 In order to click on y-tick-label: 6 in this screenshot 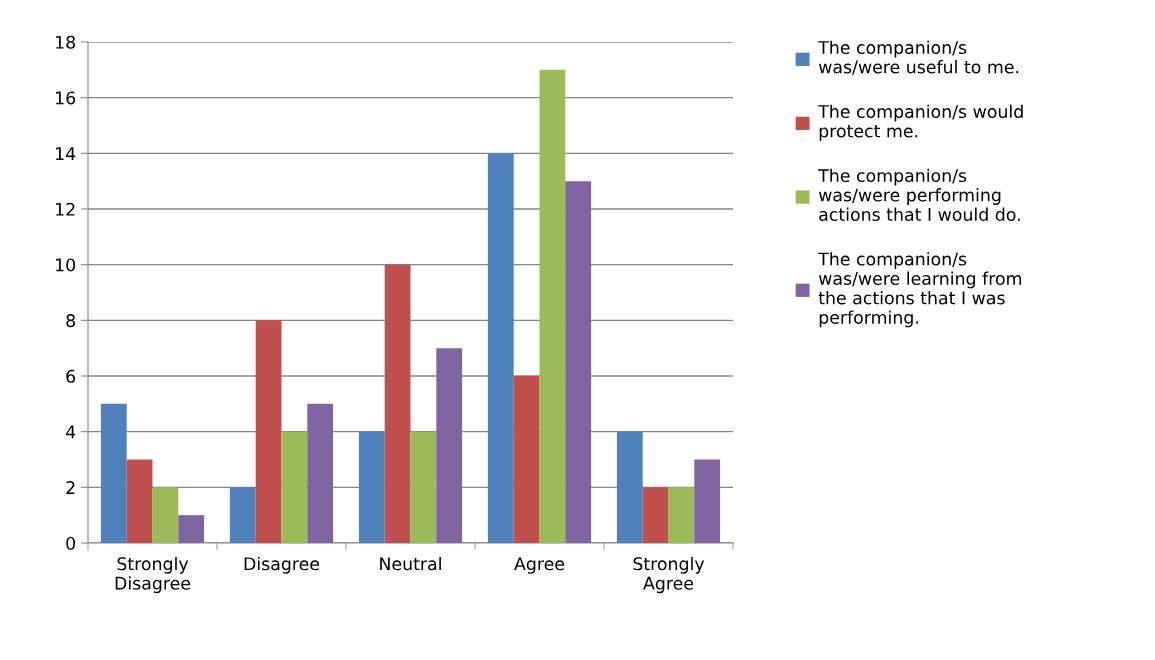, I will do `click(71, 376)`.